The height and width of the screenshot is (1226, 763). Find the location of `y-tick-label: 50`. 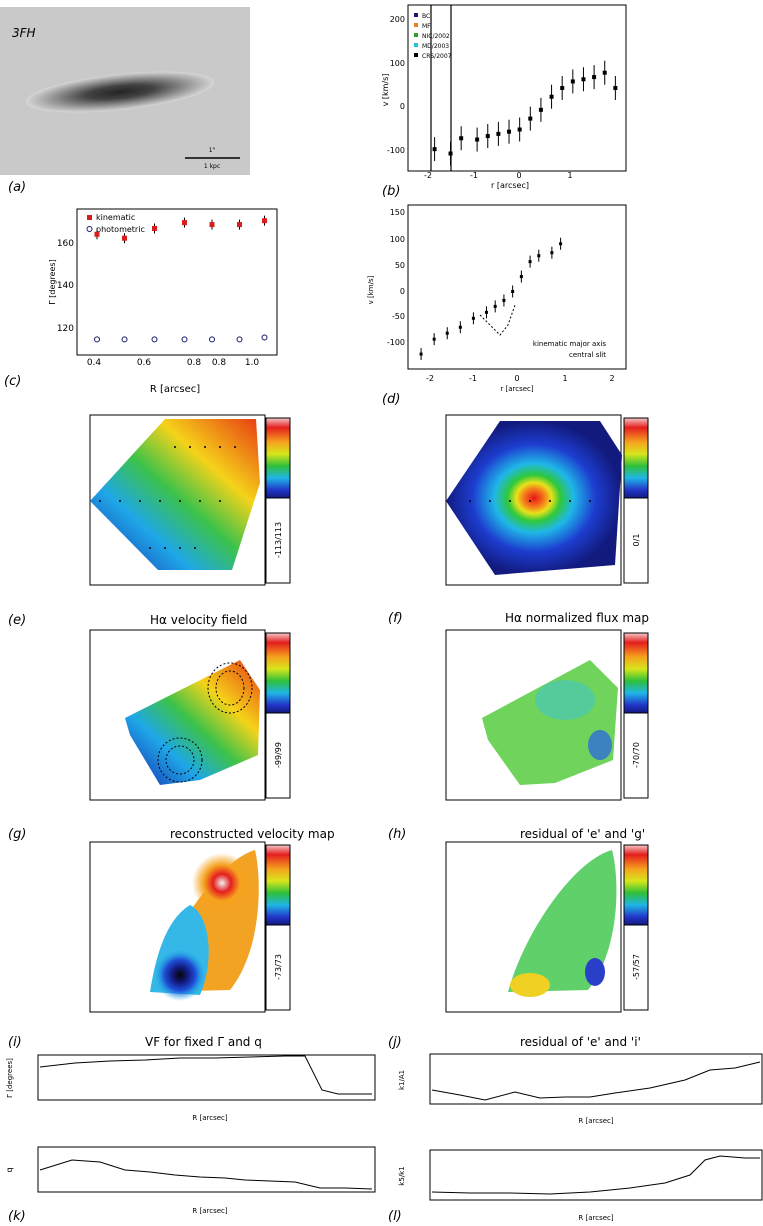

y-tick-label: 50 is located at coordinates (400, 265).